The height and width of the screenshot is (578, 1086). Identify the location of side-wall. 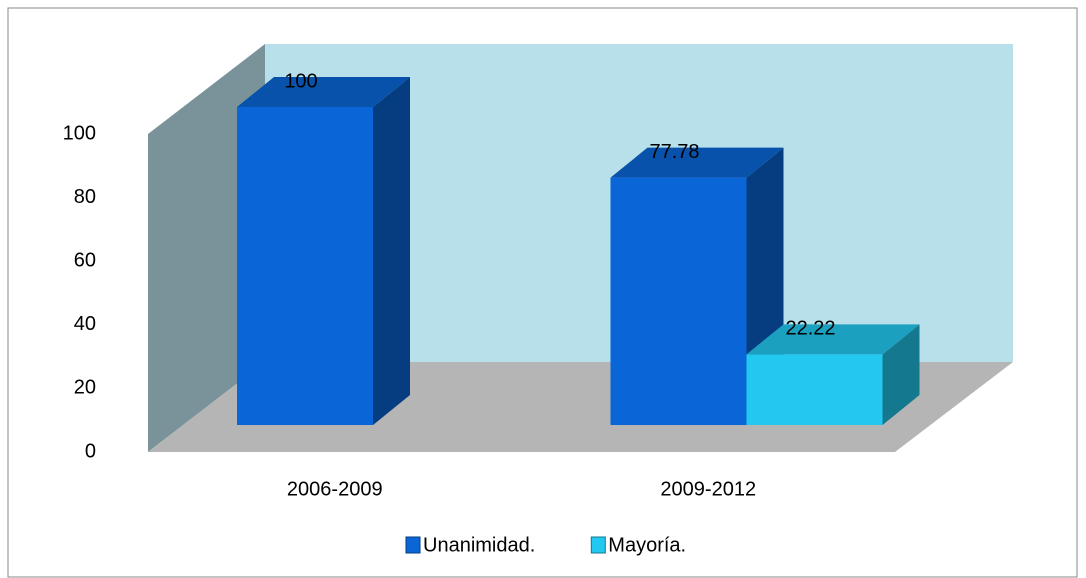
(206, 248).